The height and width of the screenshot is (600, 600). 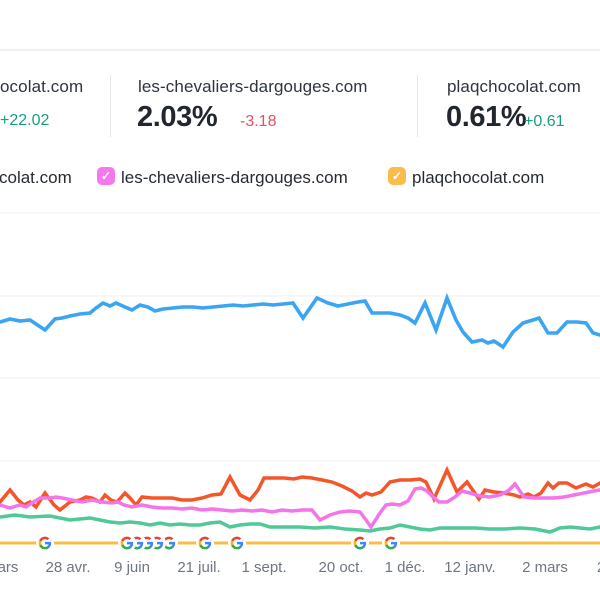 I want to click on x-axis-label: 28 avr., so click(x=68, y=567).